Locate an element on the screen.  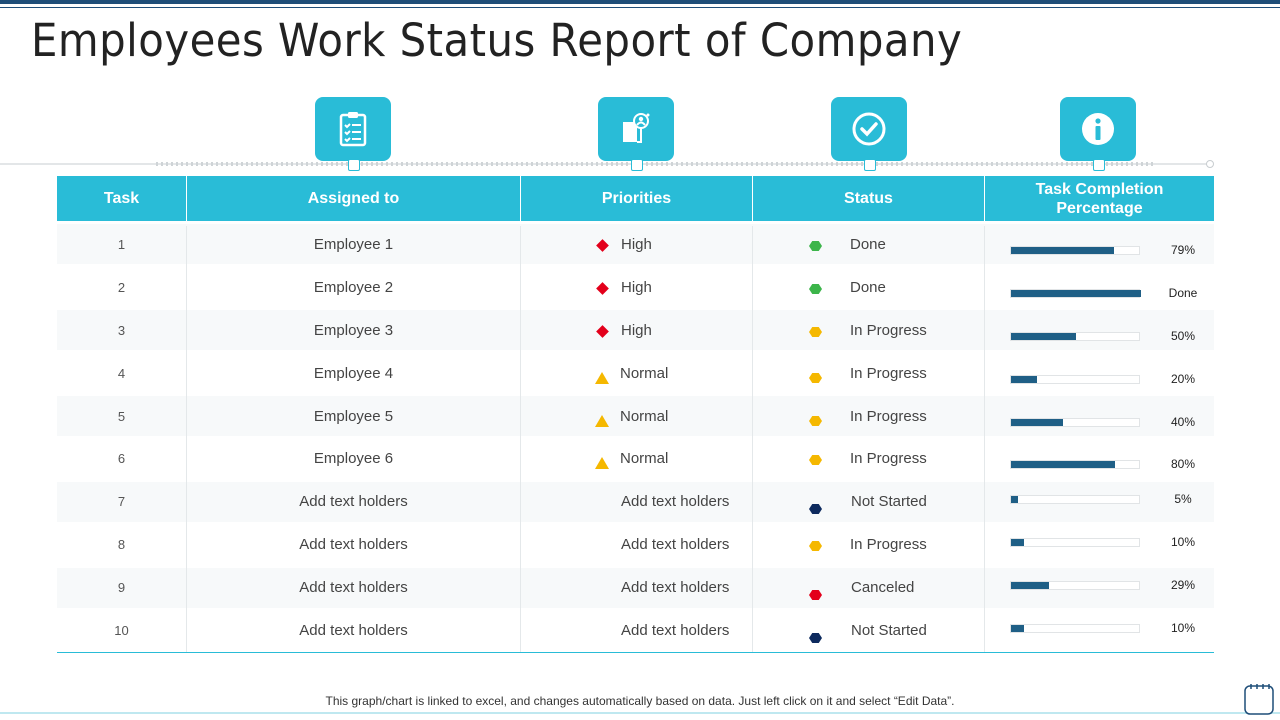
completion-percent: 50% is located at coordinates (1183, 336).